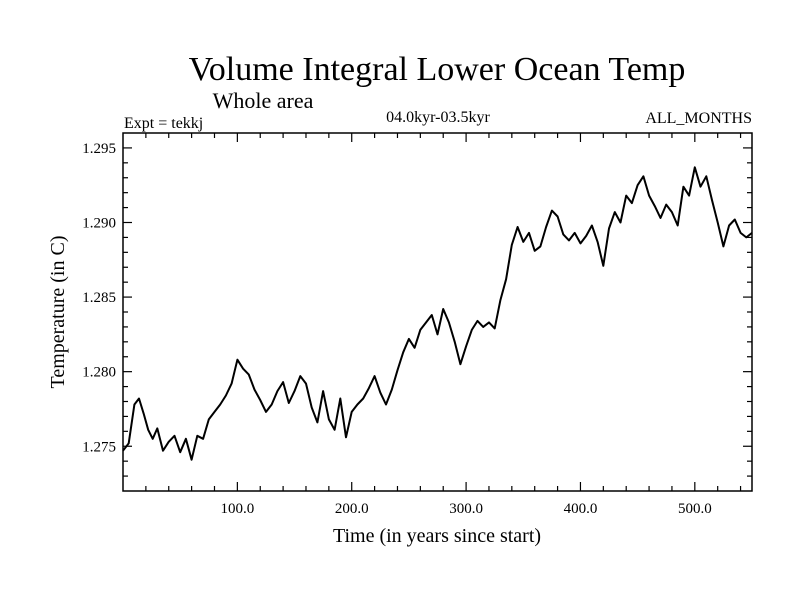  I want to click on x-axis-label: Time (in years since start), so click(437, 536).